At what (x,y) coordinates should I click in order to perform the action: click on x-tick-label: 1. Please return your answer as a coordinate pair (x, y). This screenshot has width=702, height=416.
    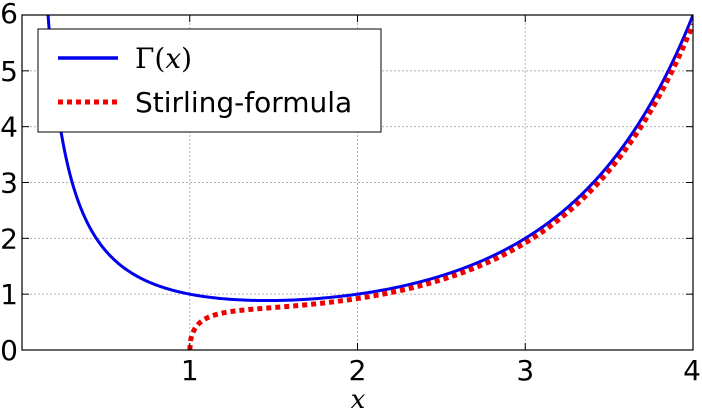
    Looking at the image, I should click on (190, 370).